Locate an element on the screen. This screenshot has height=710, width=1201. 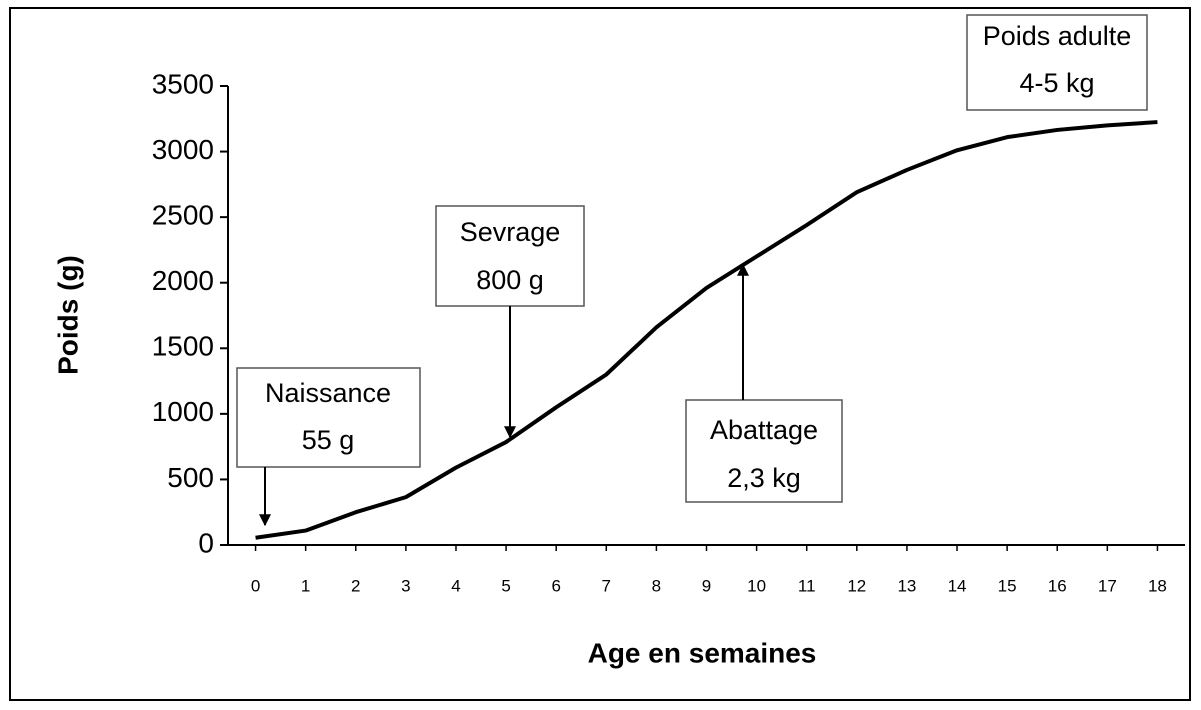
x-tick-label: 13 is located at coordinates (906, 585).